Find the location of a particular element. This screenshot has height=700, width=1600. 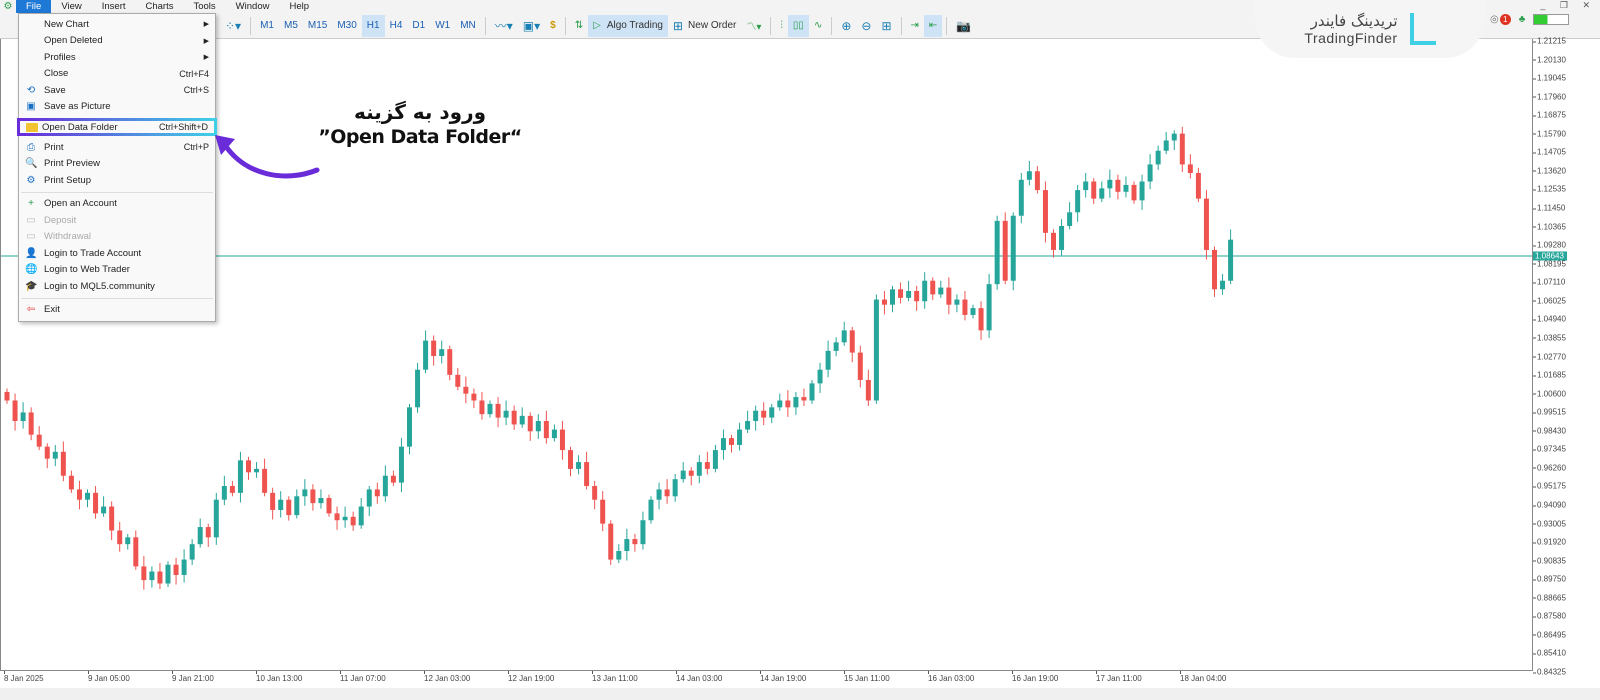

menu-item-new-chart: New Chart ▶ is located at coordinates (117, 24).